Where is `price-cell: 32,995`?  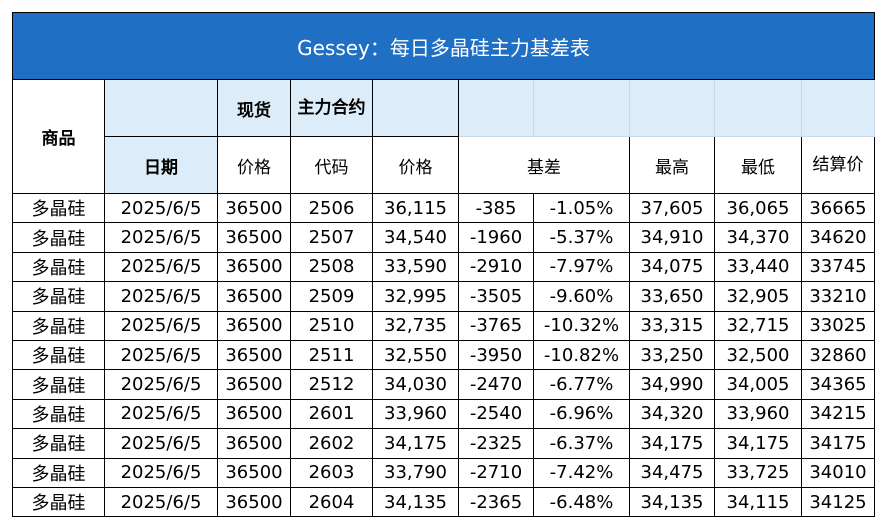
price-cell: 32,995 is located at coordinates (415, 296).